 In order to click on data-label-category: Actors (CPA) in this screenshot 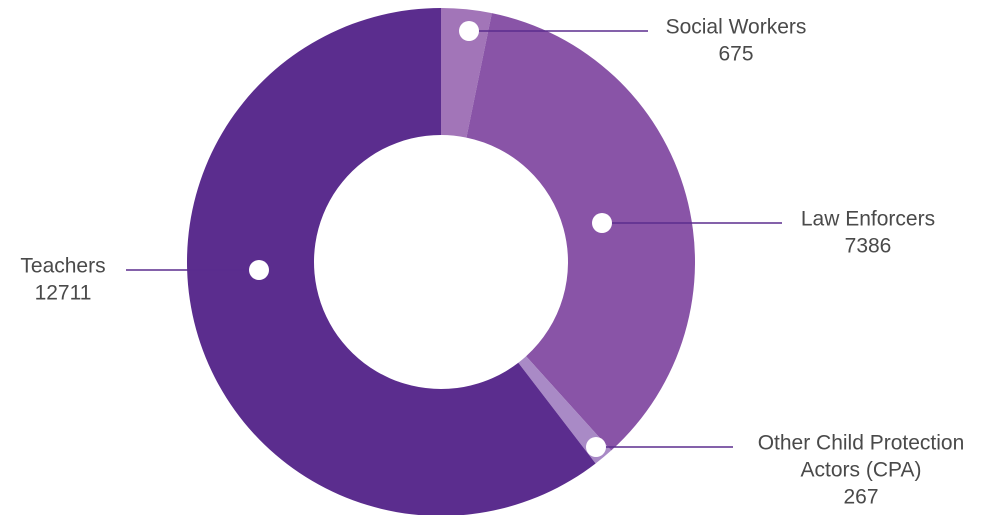, I will do `click(861, 470)`.